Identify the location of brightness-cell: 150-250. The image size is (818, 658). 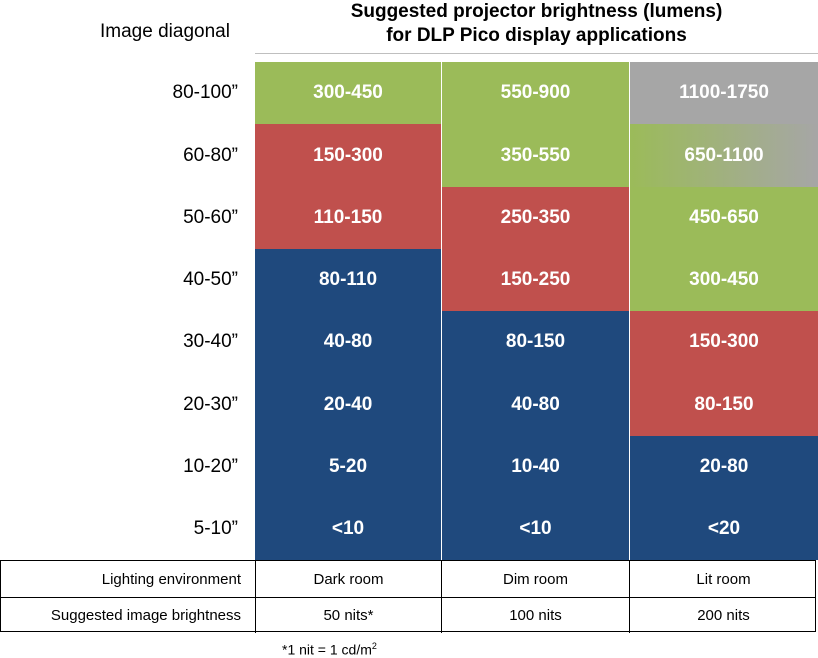
(535, 280).